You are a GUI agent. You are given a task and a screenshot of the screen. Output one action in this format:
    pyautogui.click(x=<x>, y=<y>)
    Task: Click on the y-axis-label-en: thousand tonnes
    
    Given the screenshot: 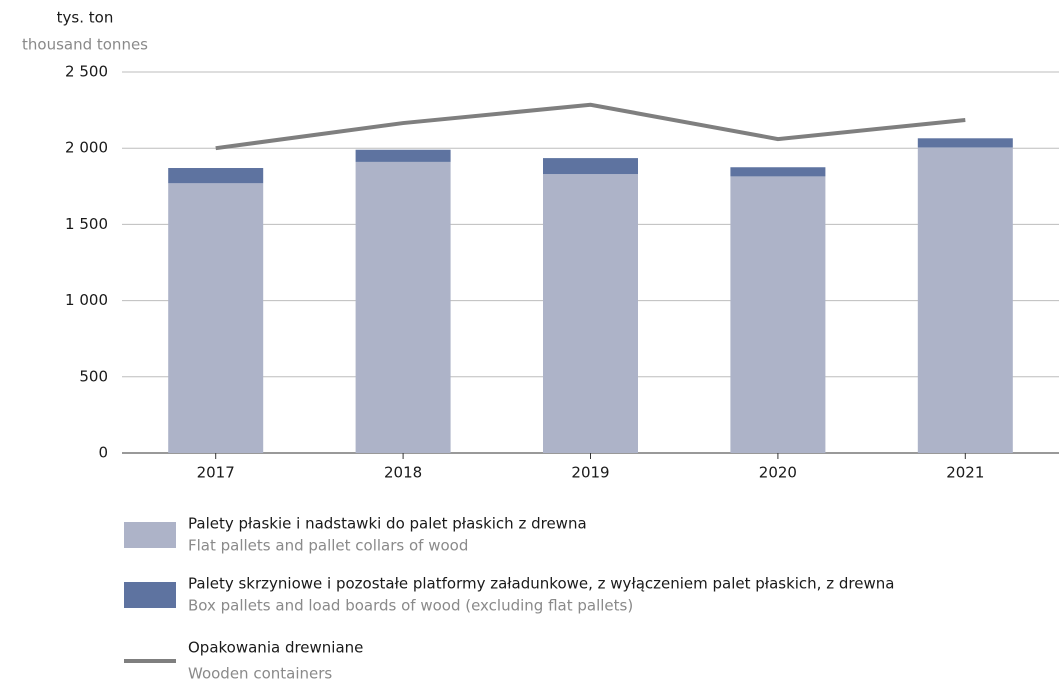 What is the action you would take?
    pyautogui.click(x=85, y=45)
    